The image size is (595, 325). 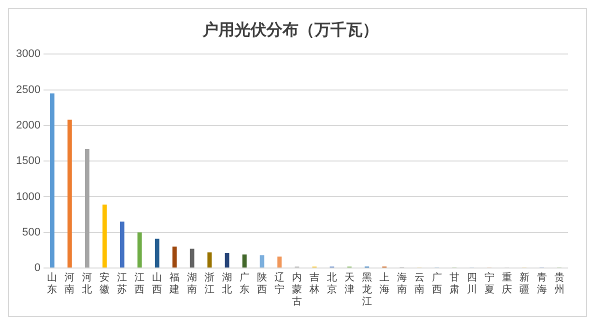 What do you see at coordinates (192, 284) in the screenshot?
I see `x-tick-label: 湖南` at bounding box center [192, 284].